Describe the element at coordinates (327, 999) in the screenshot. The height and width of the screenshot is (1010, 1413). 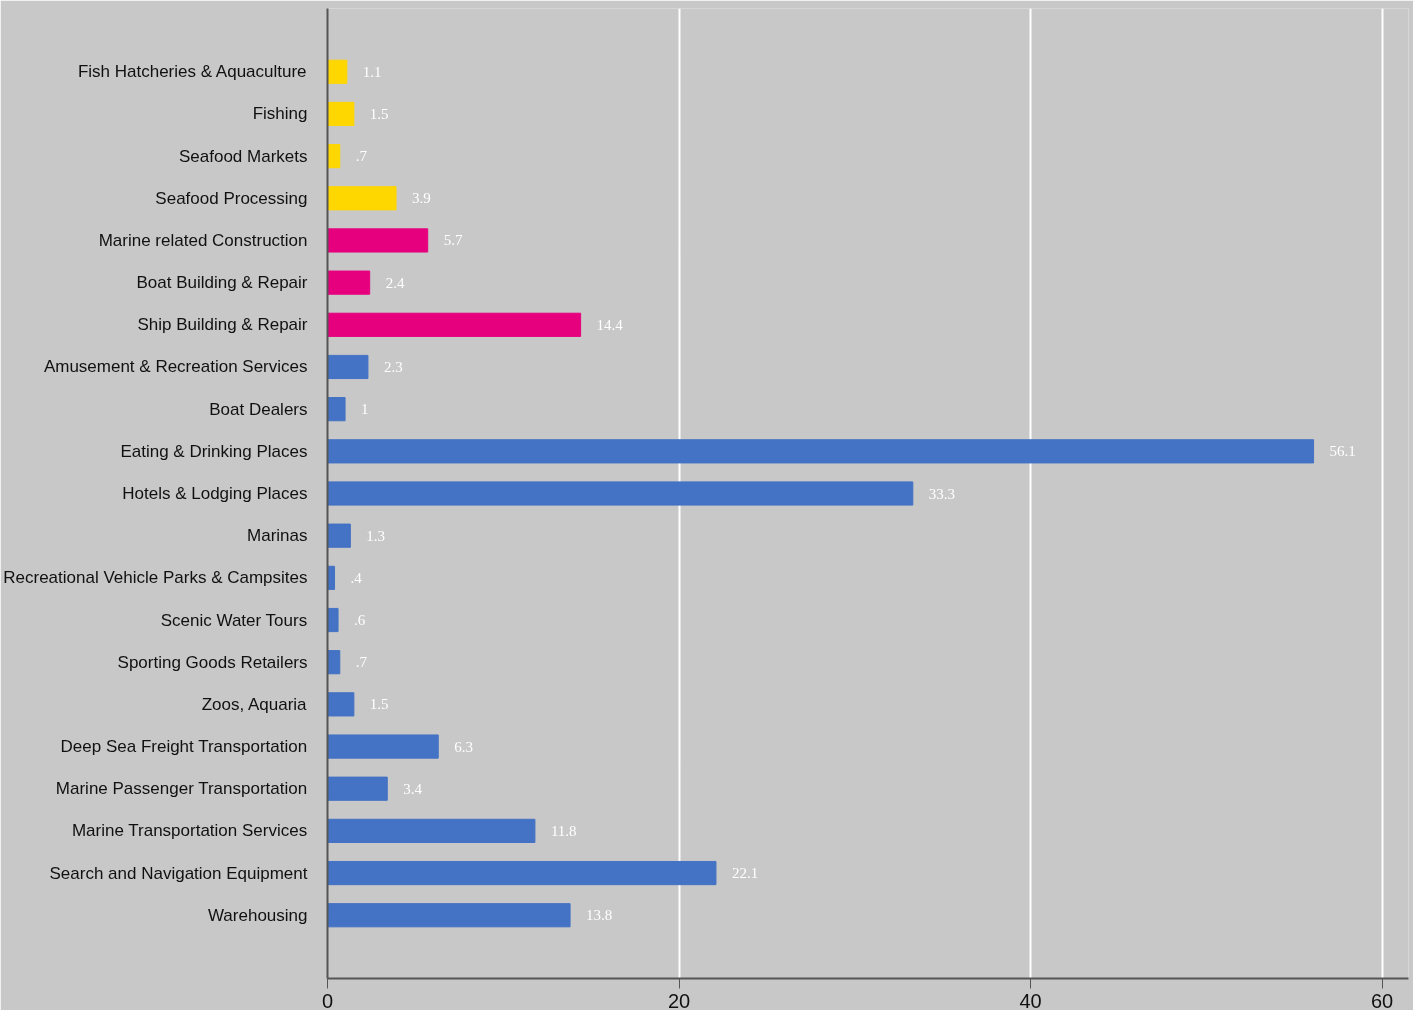
I see `x-tick-label: 0` at that location.